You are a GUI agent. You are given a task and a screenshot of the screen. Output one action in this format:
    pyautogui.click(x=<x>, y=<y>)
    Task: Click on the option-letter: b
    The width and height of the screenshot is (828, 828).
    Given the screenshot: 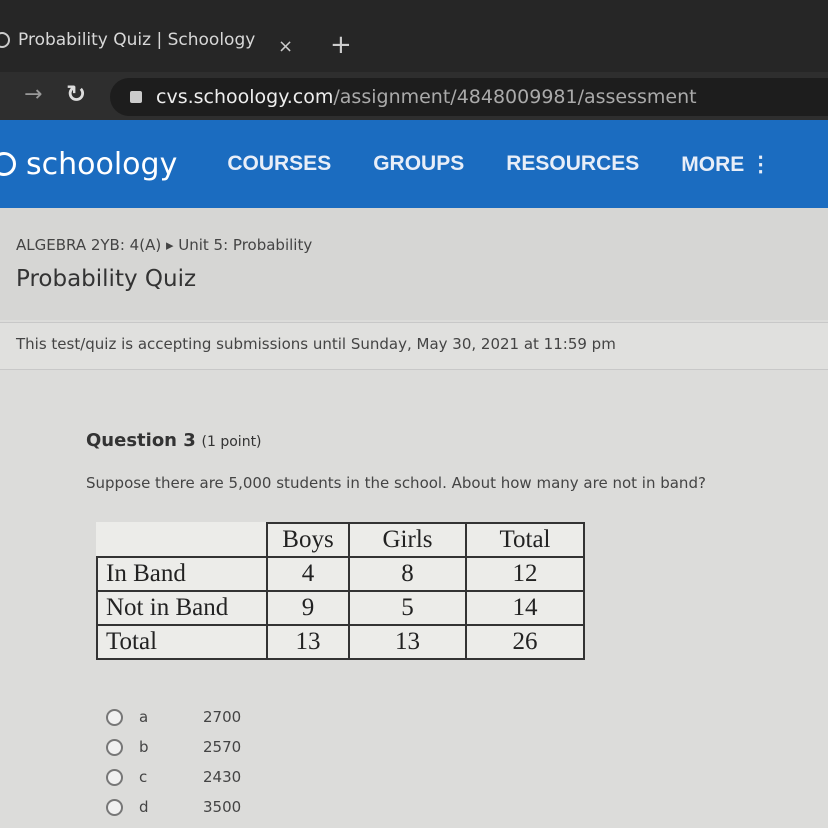 What is the action you would take?
    pyautogui.click(x=144, y=747)
    